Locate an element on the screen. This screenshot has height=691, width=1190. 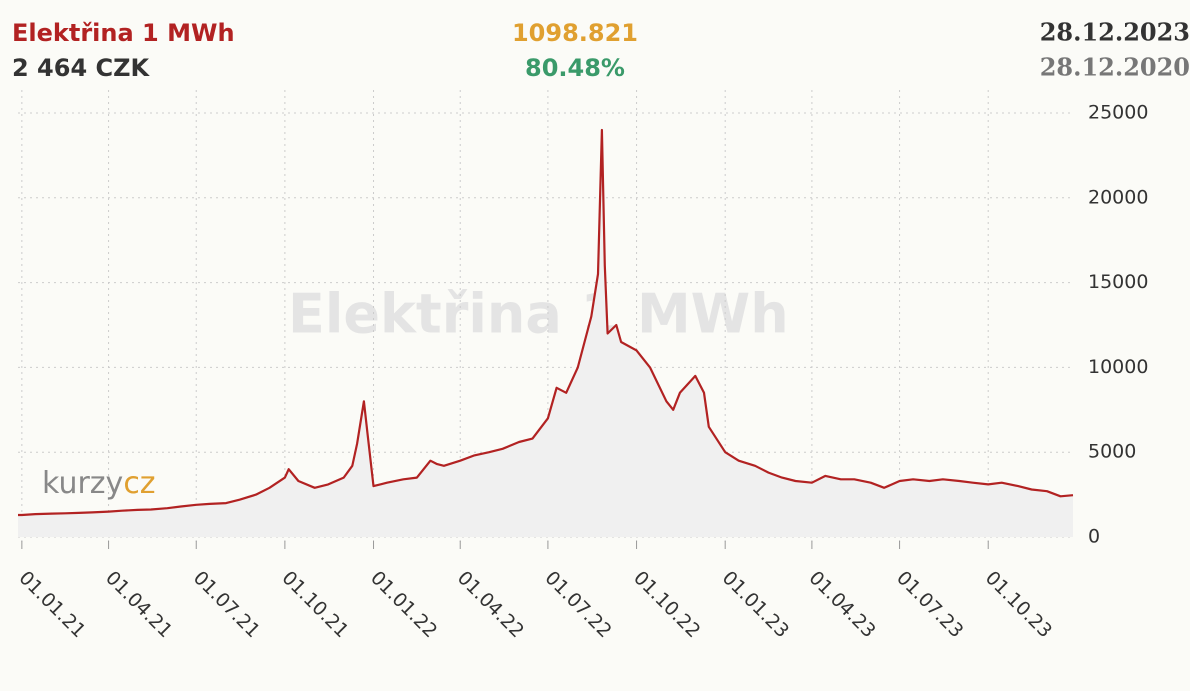
instrument-name: Elektřina 1 MWh is located at coordinates (123, 33).